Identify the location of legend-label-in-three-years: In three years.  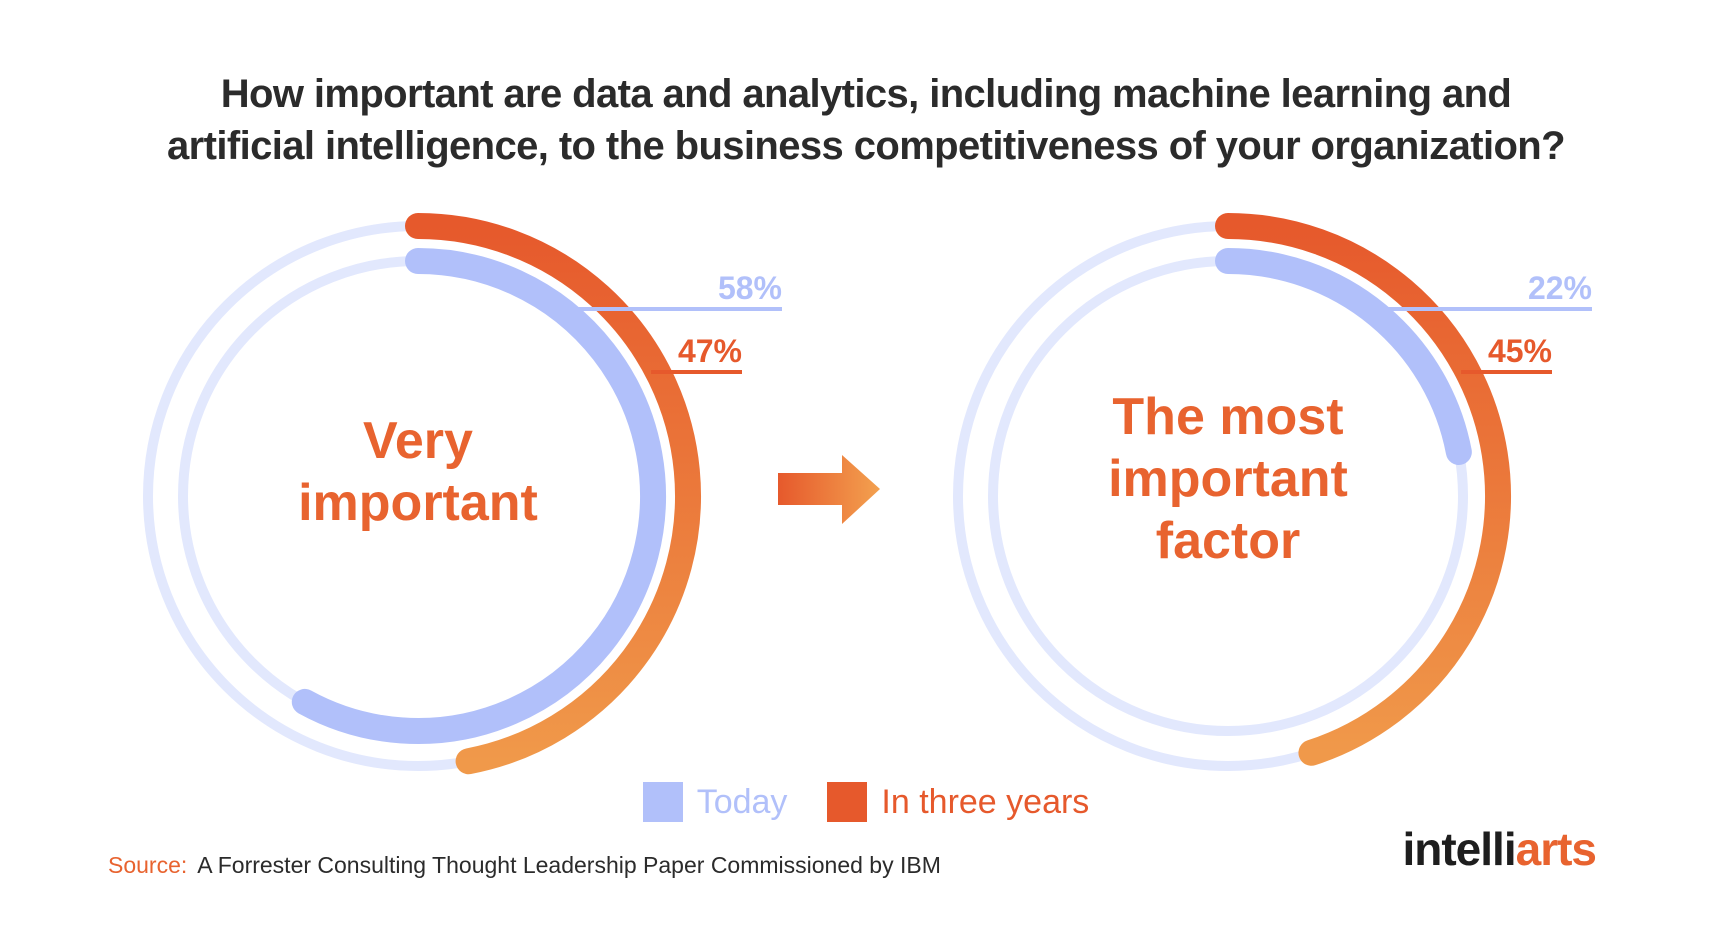
(985, 801).